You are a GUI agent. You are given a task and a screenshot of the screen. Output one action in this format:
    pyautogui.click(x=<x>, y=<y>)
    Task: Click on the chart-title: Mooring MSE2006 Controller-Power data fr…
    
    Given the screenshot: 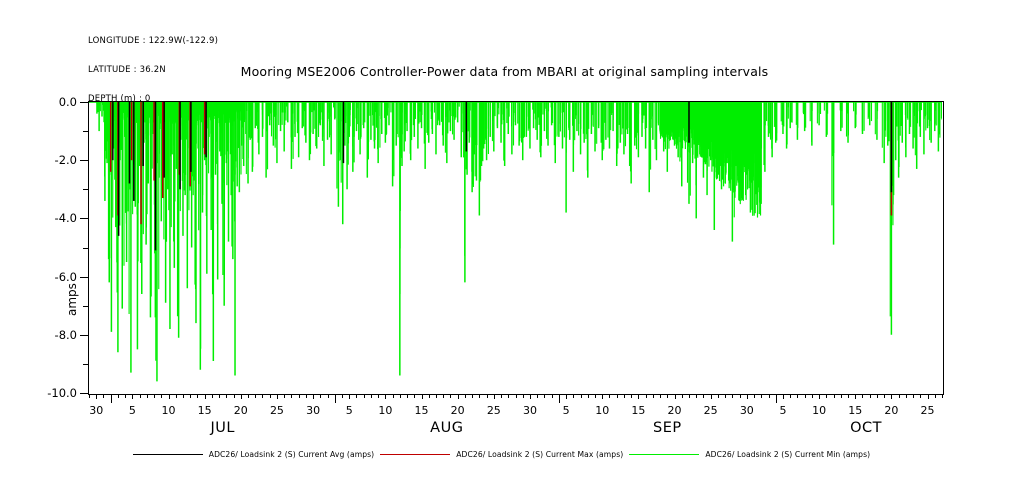 What is the action you would take?
    pyautogui.click(x=504, y=71)
    